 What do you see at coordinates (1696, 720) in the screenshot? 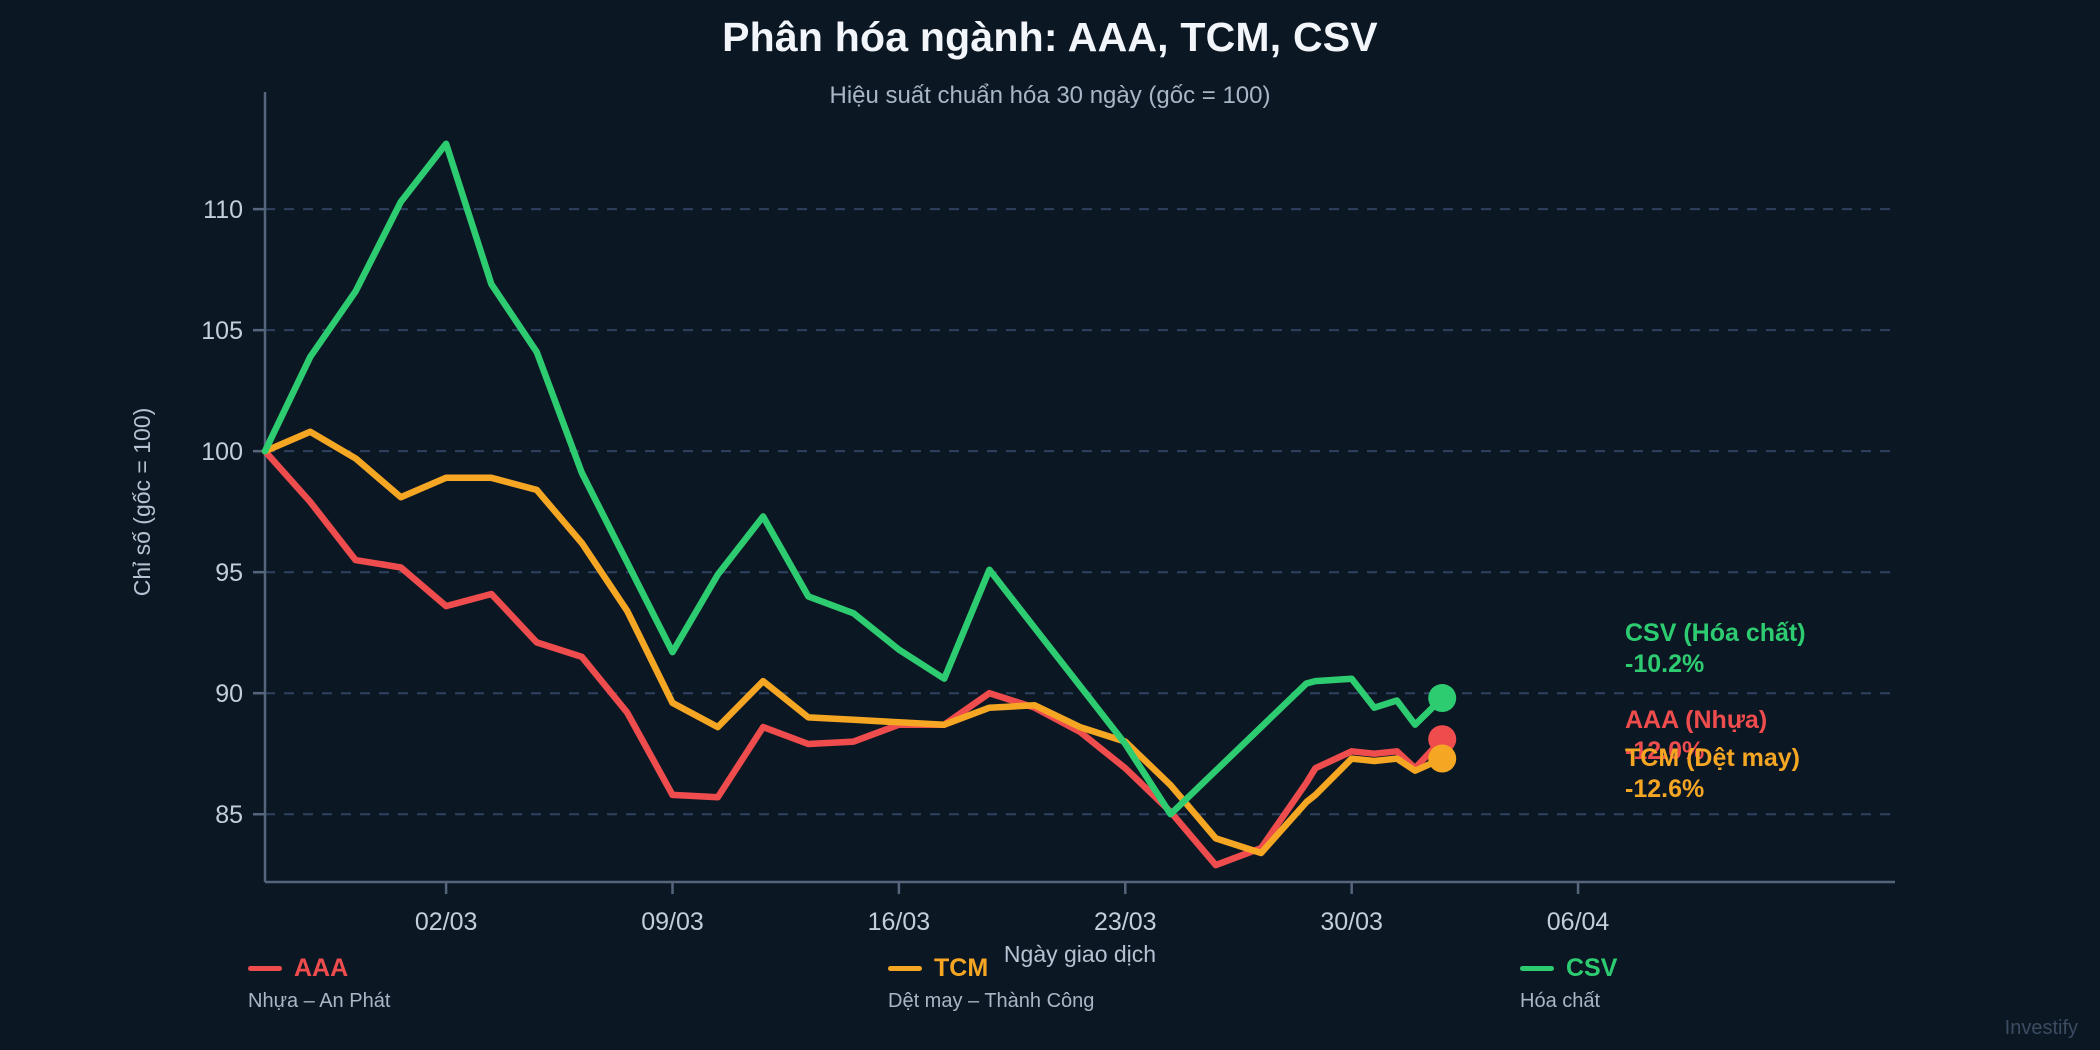
I see `annotation-label: AAA (Nhựa)` at bounding box center [1696, 720].